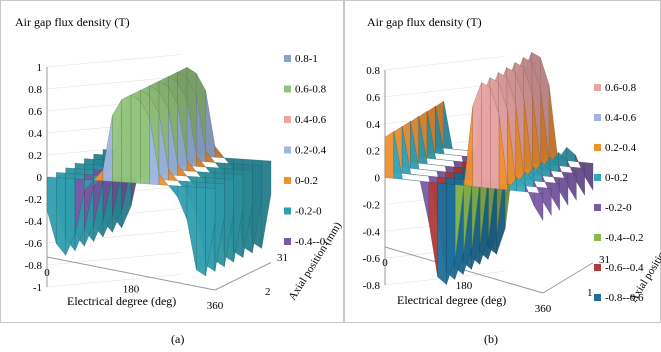 This screenshot has height=352, width=661. I want to click on y-axis-line, so click(243, 276).